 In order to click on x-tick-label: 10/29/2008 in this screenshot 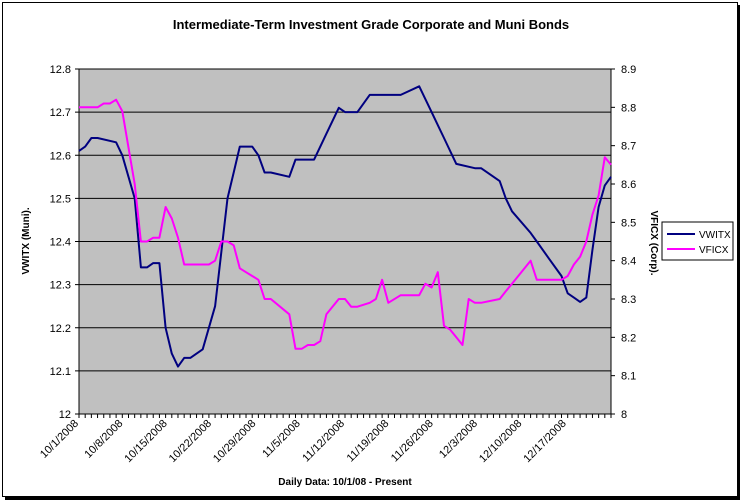, I will do `click(234, 441)`.